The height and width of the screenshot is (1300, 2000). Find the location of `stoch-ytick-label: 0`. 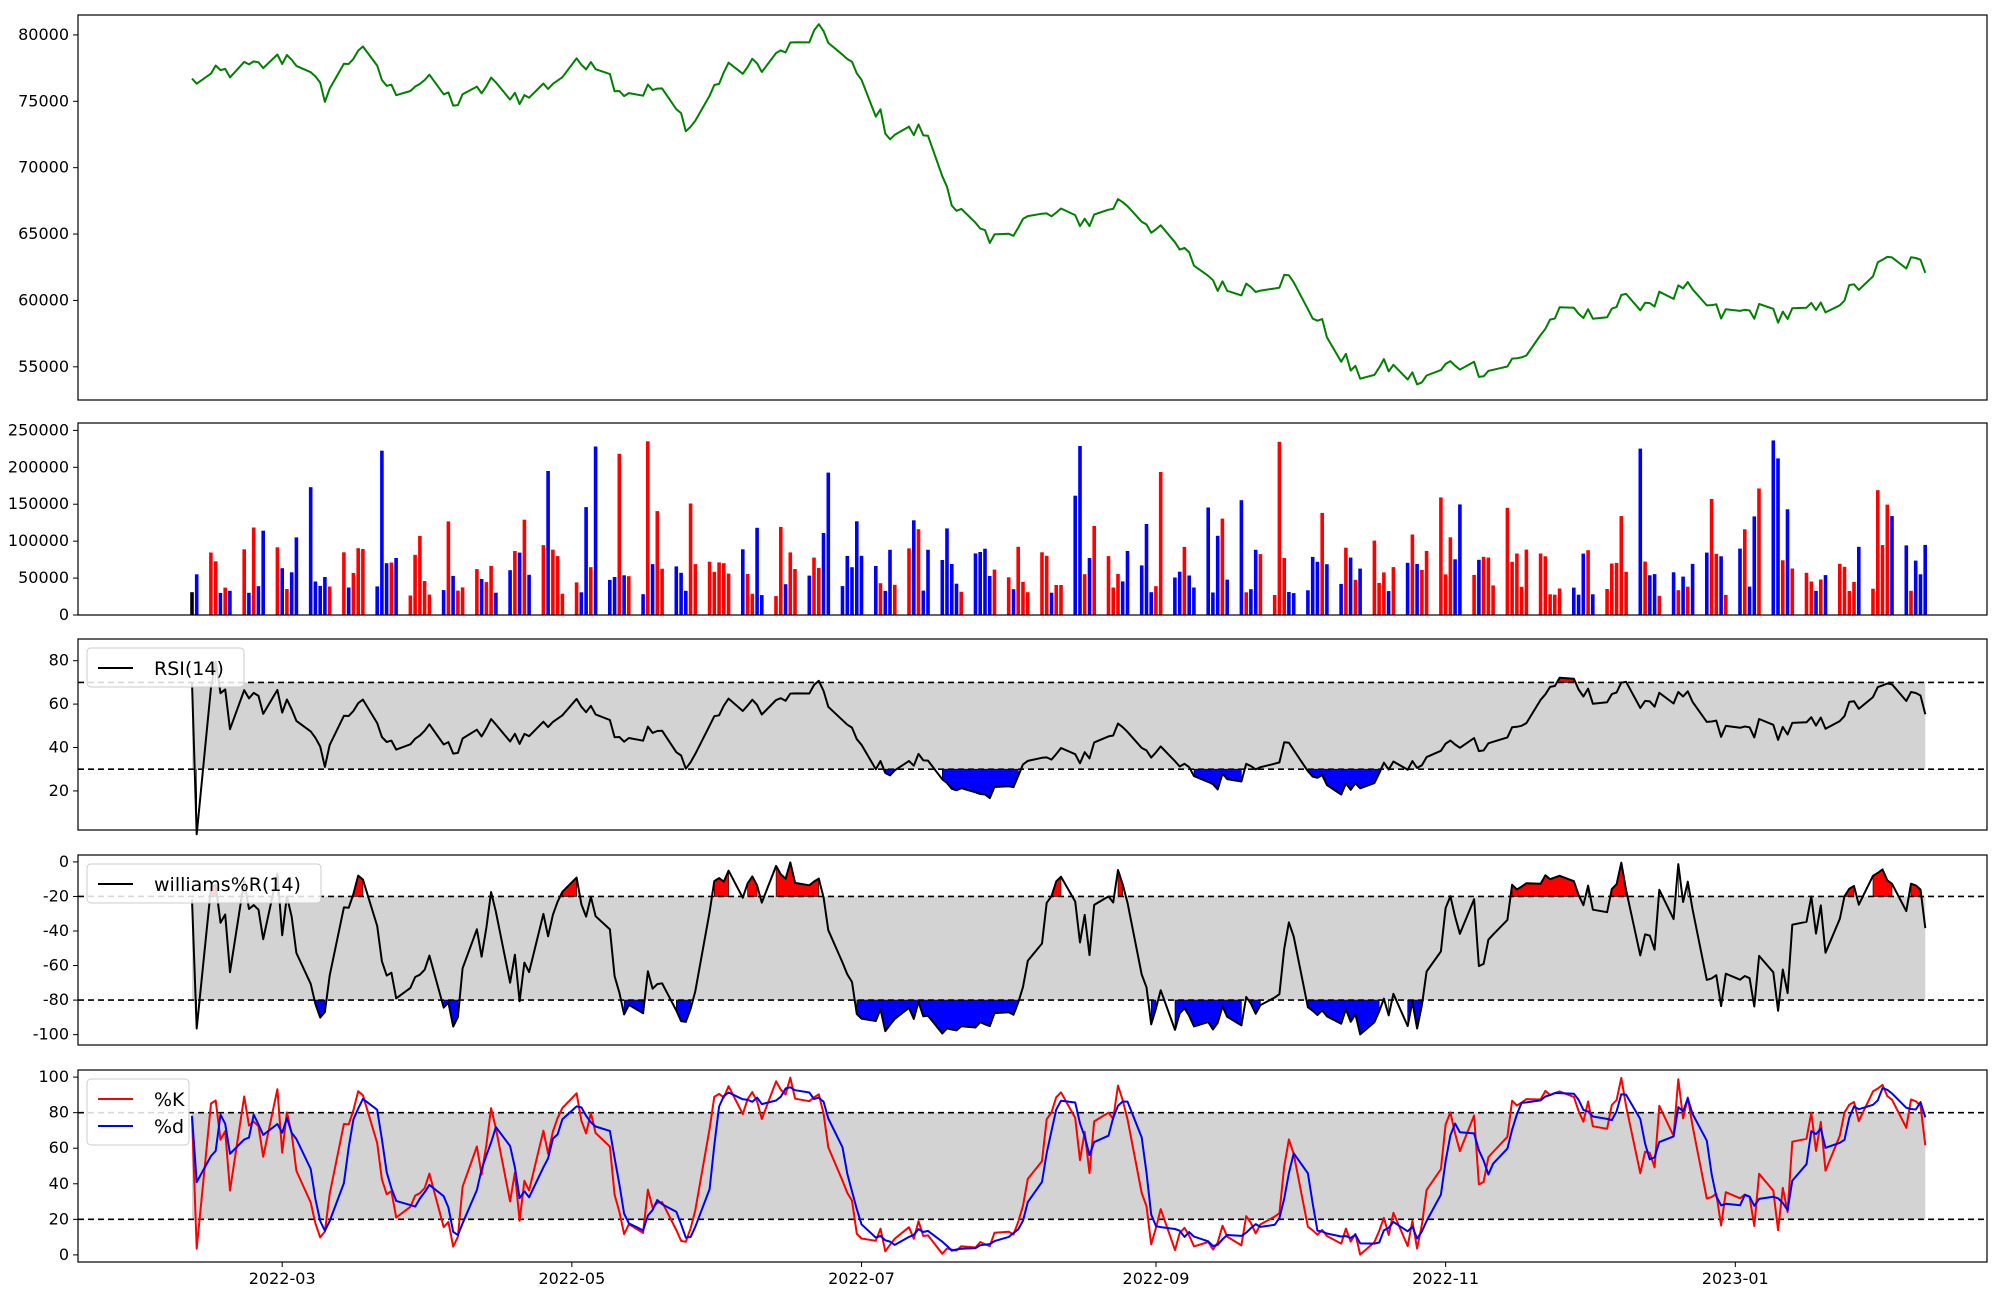

stoch-ytick-label: 0 is located at coordinates (64, 1254).